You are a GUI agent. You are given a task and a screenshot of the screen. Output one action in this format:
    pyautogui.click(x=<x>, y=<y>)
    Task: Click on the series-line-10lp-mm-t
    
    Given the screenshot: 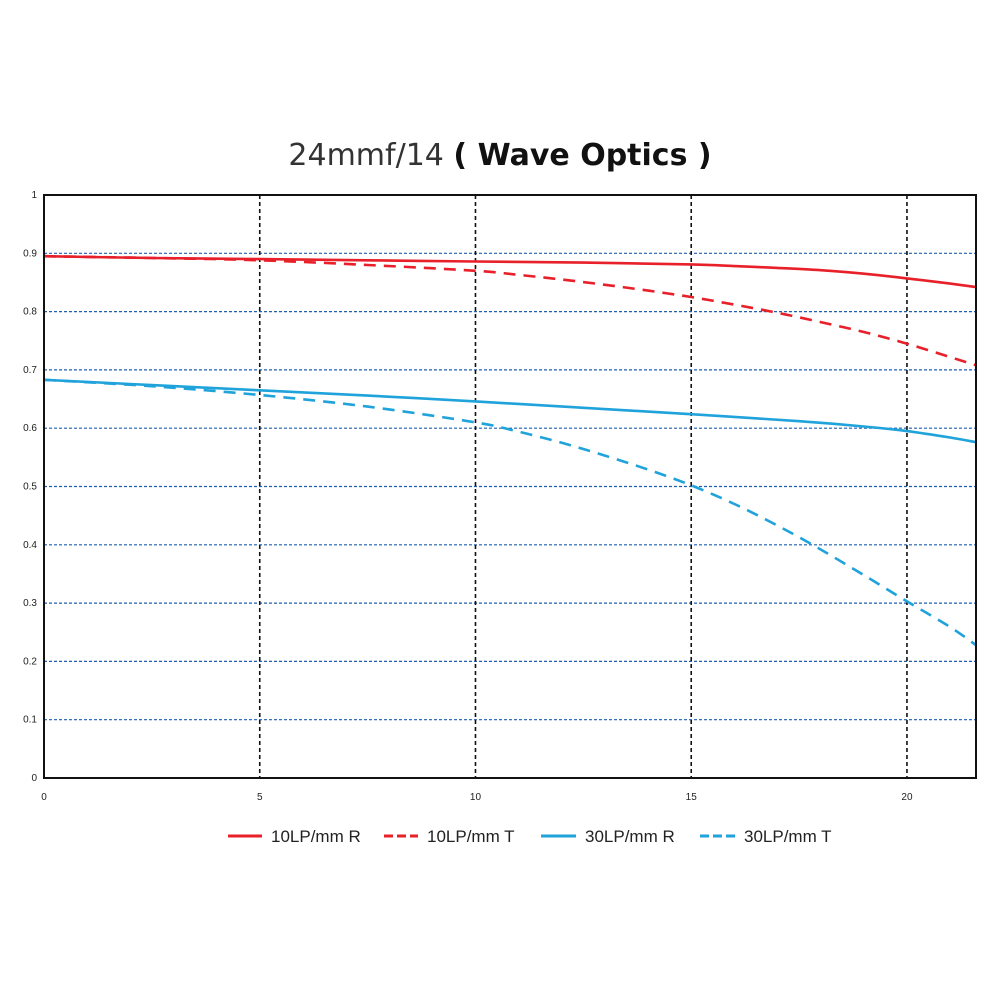 What is the action you would take?
    pyautogui.click(x=510, y=310)
    